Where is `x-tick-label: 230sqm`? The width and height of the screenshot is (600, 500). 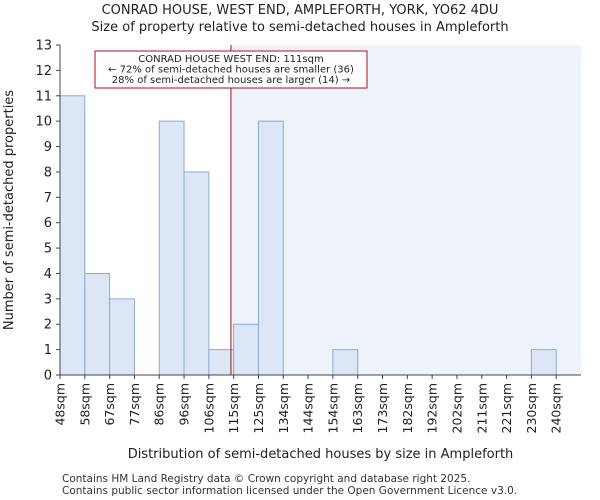 x-tick-label: 230sqm is located at coordinates (531, 408).